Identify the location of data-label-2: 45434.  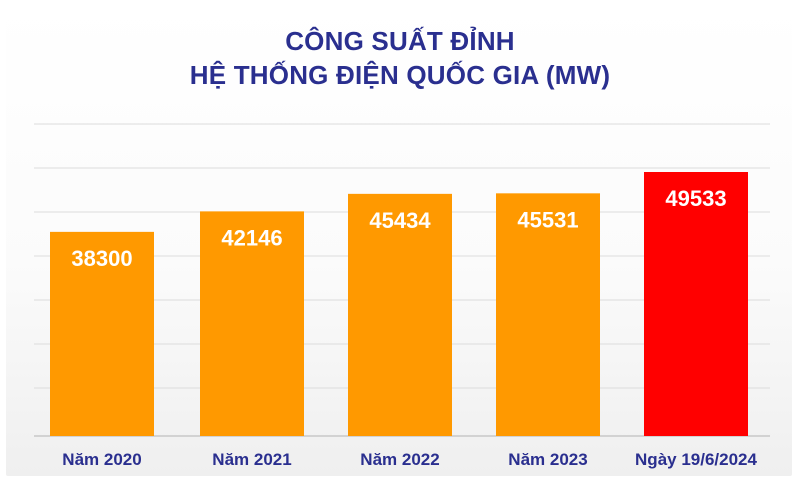
(400, 220).